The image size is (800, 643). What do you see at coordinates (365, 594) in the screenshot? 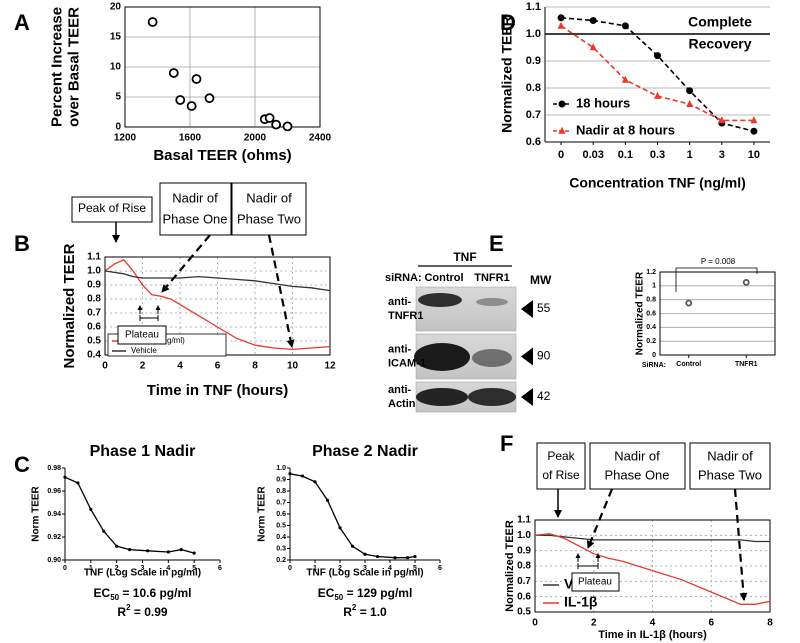
I see `ec50-label: EC50 = 129 pg/ml` at bounding box center [365, 594].